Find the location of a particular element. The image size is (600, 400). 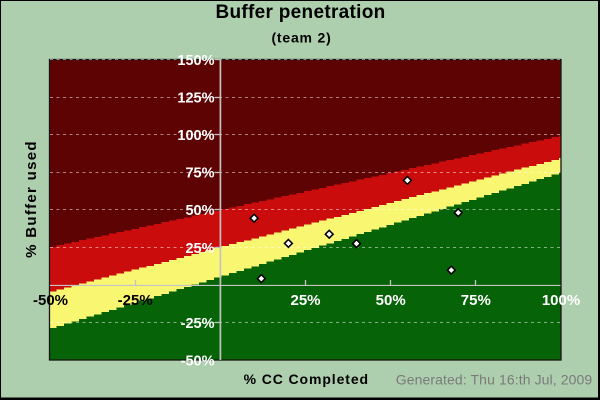

svg-text: (team 2) is located at coordinates (301, 37).